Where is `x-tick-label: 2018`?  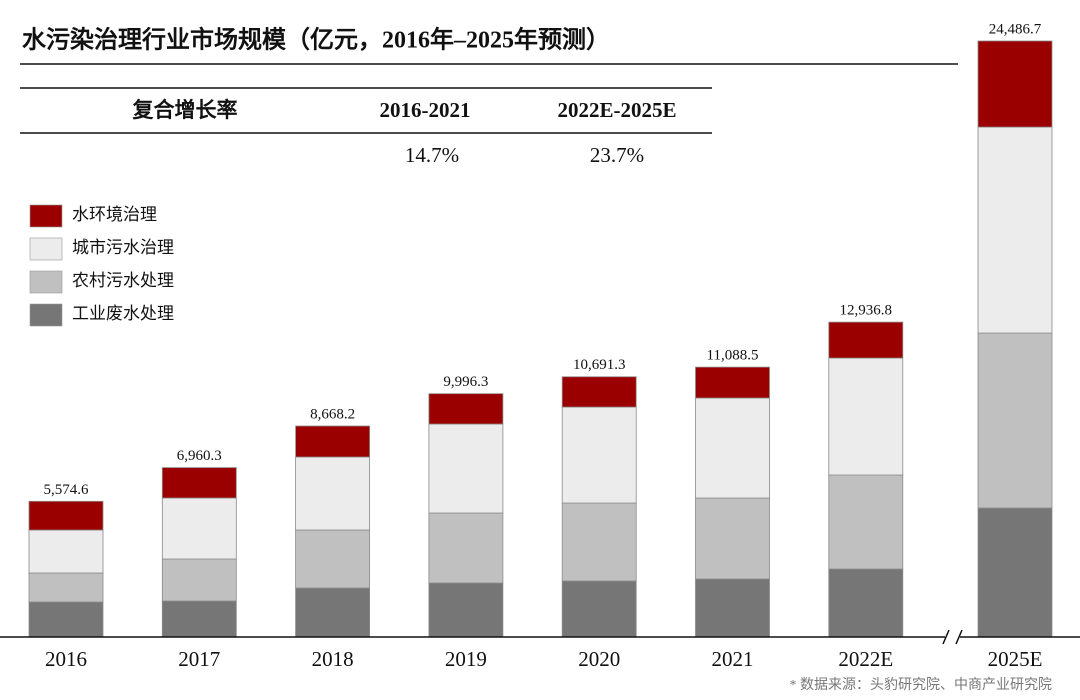 x-tick-label: 2018 is located at coordinates (333, 659).